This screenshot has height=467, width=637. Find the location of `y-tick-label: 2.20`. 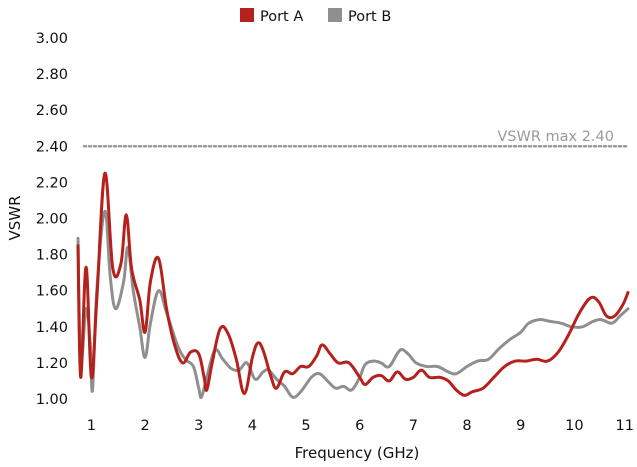

y-tick-label: 2.20 is located at coordinates (52, 183).